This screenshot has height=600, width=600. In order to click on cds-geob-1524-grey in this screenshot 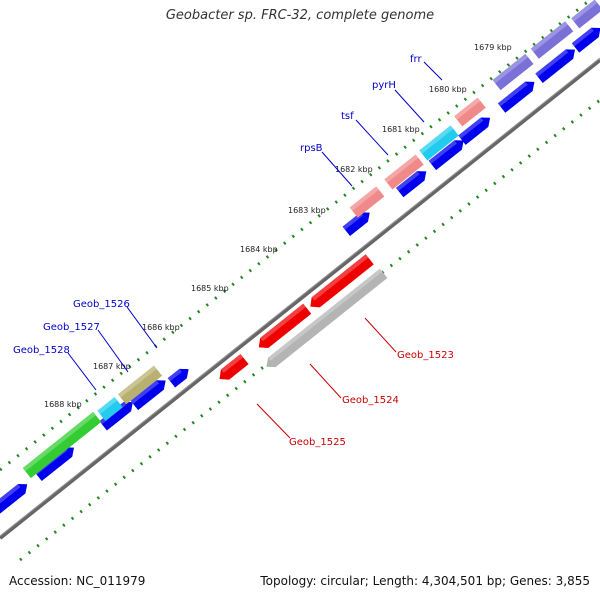, I will do `click(325, 320)`.